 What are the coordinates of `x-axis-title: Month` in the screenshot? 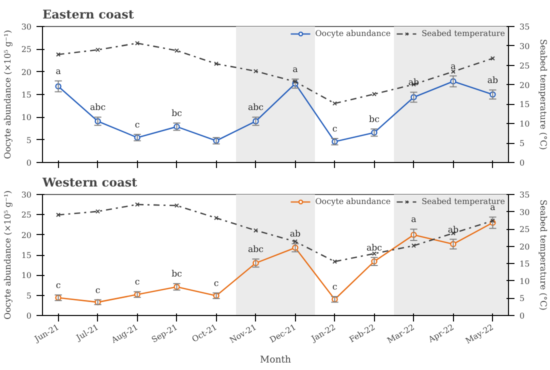 It's located at (275, 360).